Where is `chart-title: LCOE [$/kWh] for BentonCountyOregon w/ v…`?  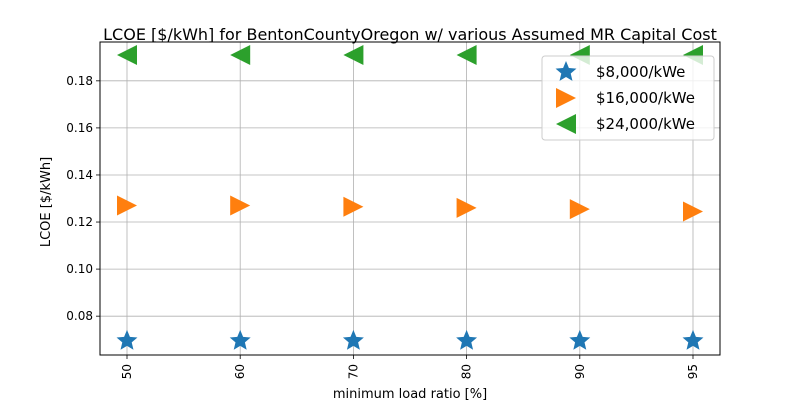 chart-title: LCOE [$/kWh] for BentonCountyOregon w/ v… is located at coordinates (410, 34).